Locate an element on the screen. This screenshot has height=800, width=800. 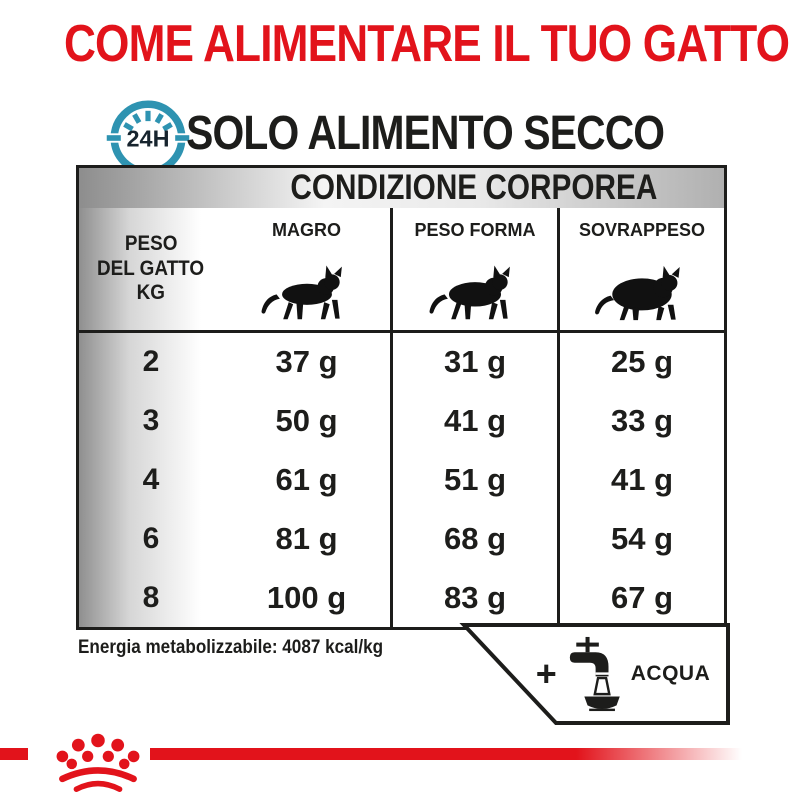
cell-magro: 37 g is located at coordinates (306, 362).